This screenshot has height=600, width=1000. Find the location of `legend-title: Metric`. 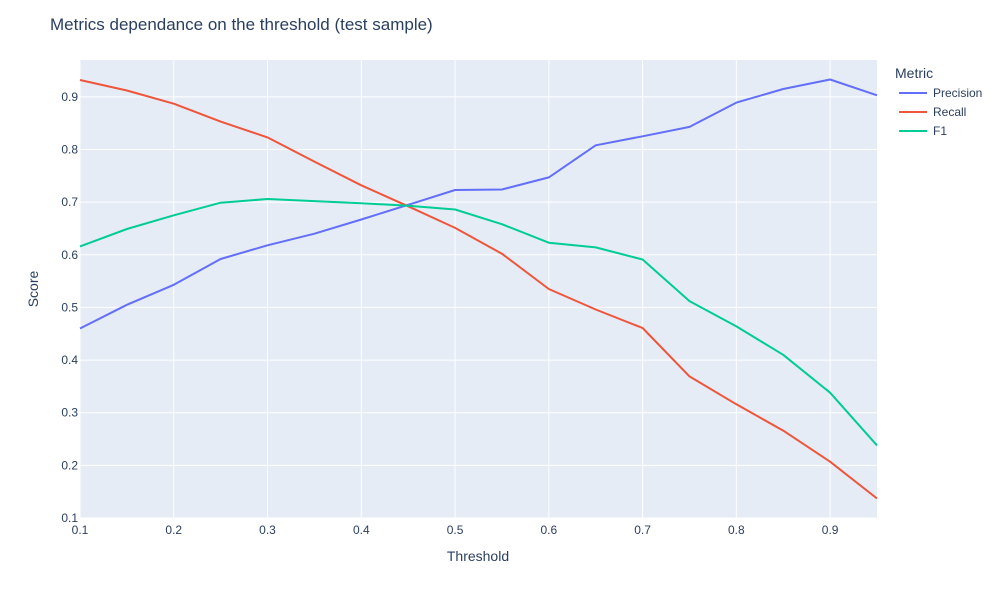

legend-title: Metric is located at coordinates (914, 73).